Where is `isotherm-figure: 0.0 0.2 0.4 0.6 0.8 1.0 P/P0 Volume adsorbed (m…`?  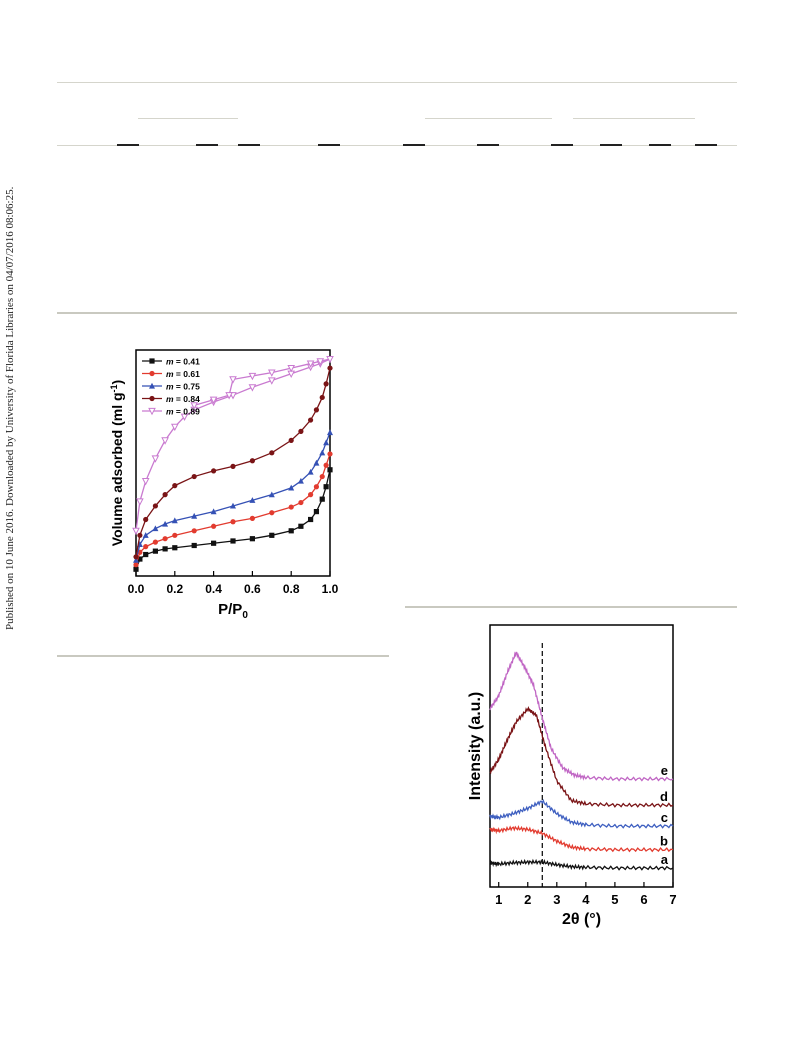 isotherm-figure: 0.0 0.2 0.4 0.6 0.8 1.0 P/P0 Volume adsorbed (m… is located at coordinates (224, 485).